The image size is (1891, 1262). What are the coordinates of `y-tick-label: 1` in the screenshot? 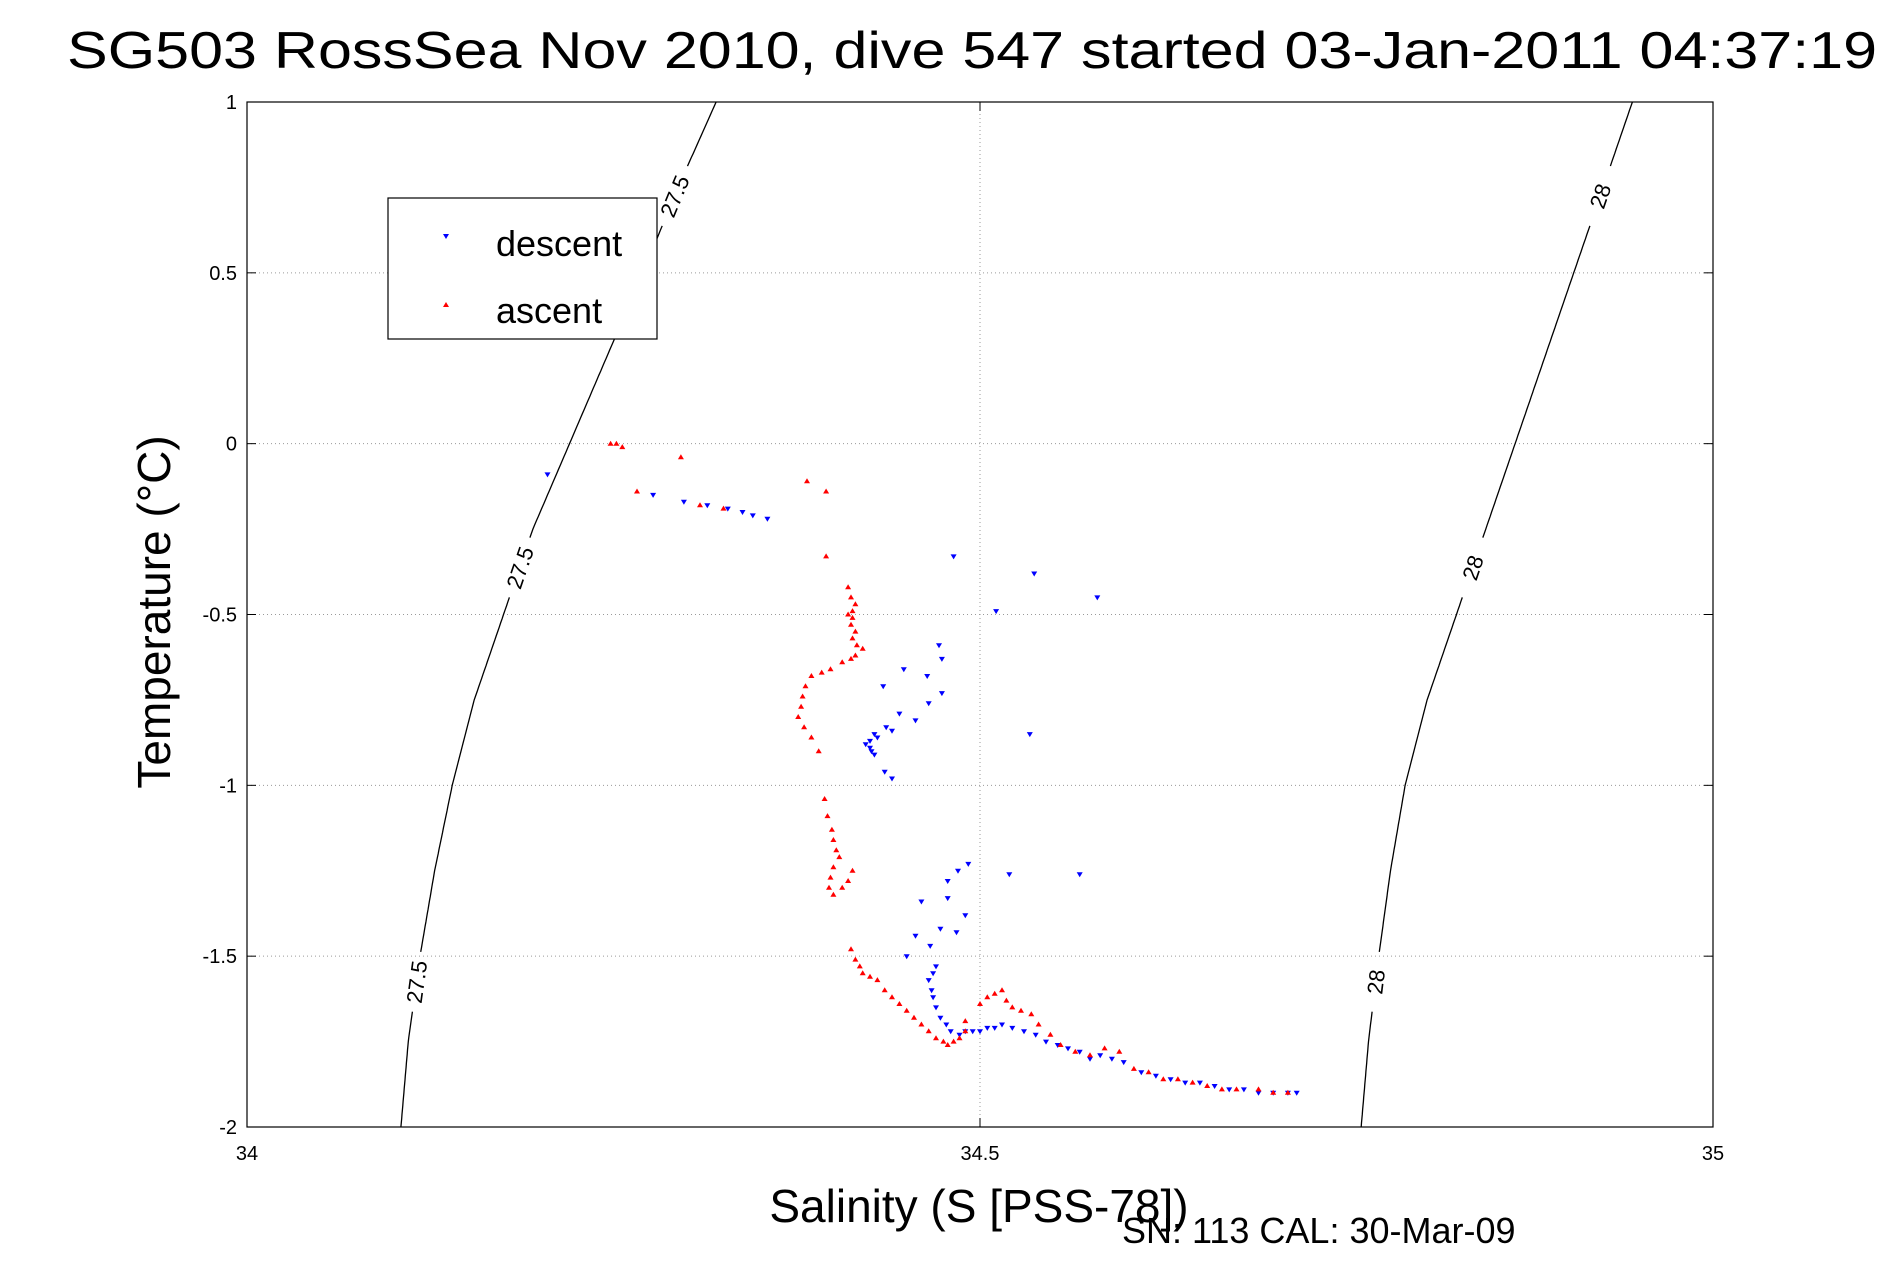 It's located at (231, 103).